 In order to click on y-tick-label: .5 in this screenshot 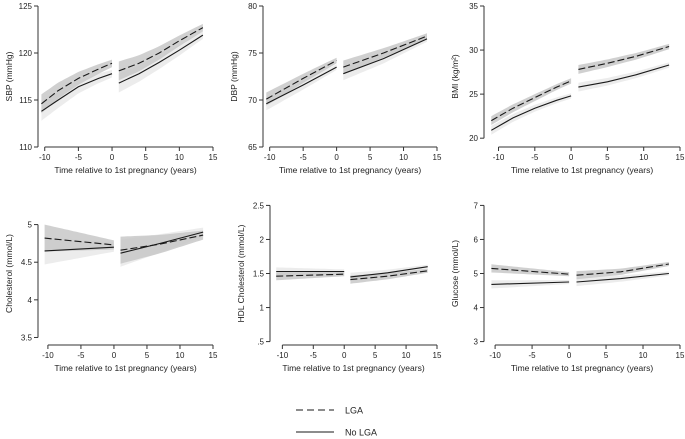, I will do `click(260, 342)`.